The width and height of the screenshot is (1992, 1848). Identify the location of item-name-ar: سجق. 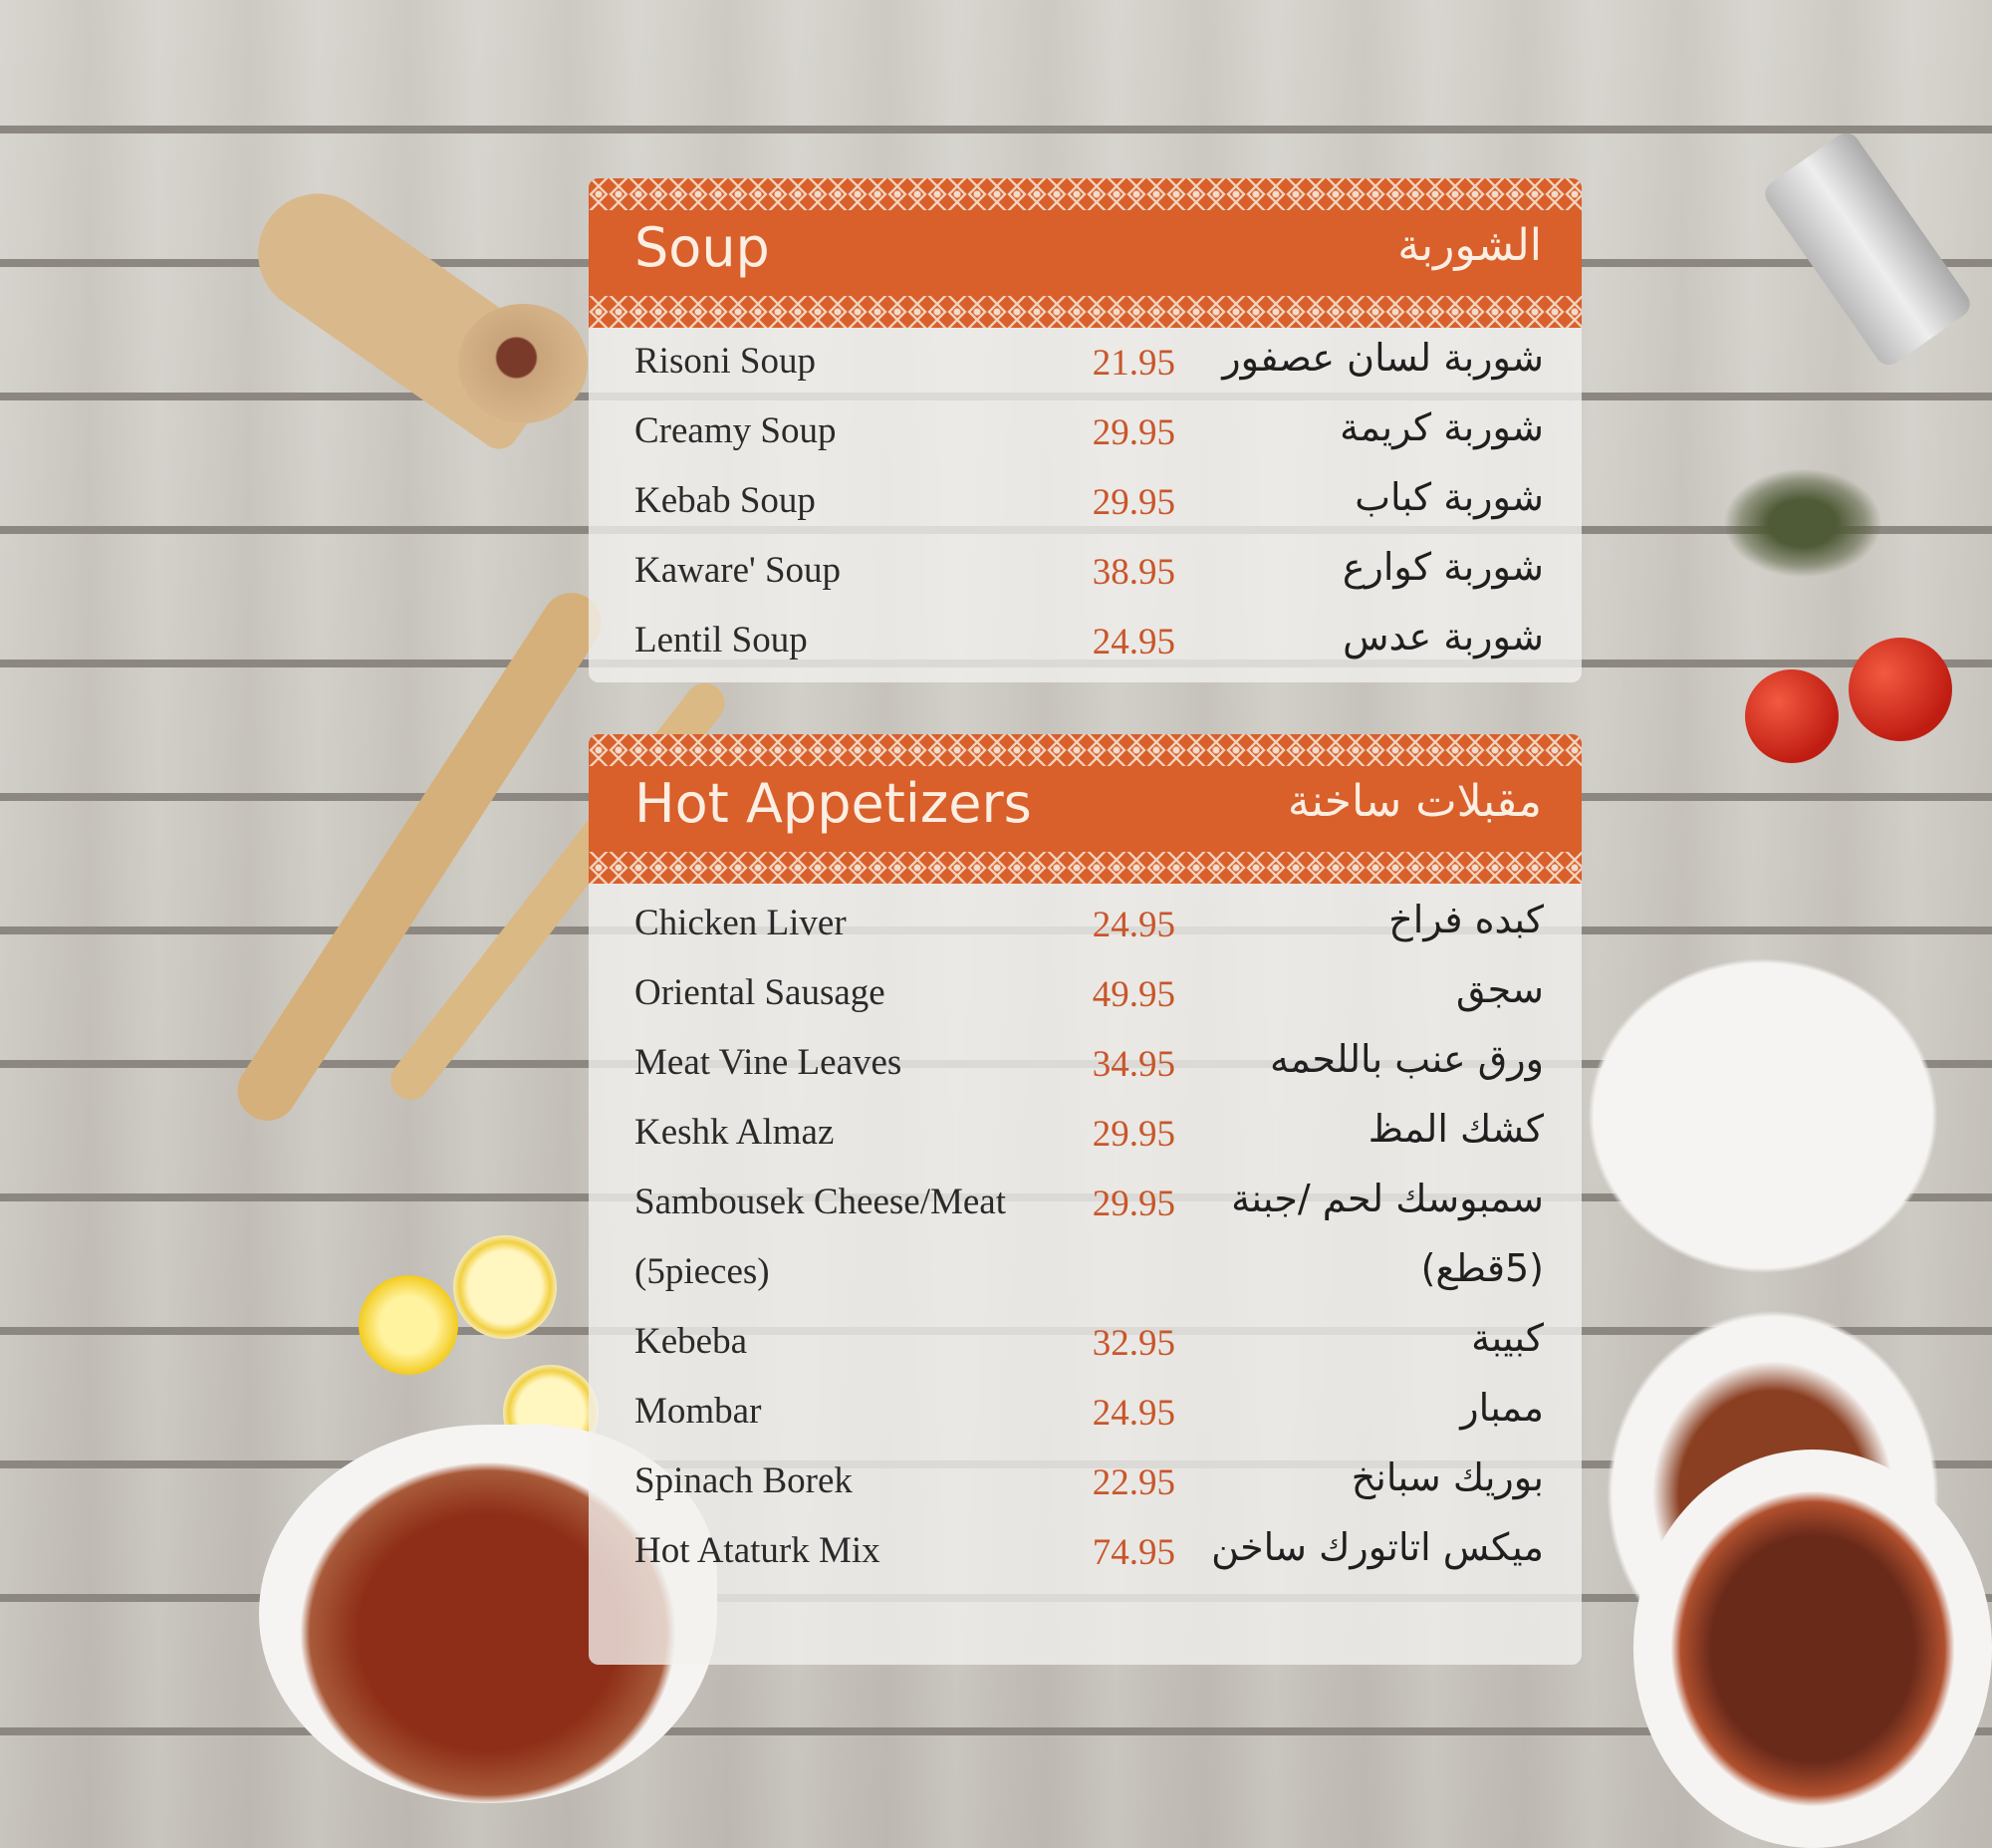
(1499, 989).